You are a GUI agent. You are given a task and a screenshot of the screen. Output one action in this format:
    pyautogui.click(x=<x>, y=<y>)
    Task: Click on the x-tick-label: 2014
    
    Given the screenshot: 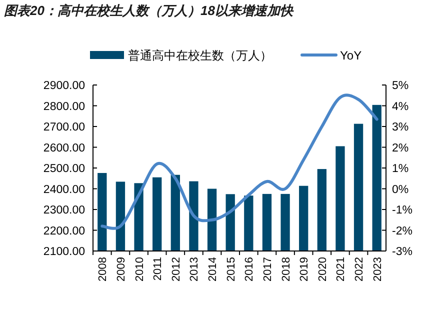 What is the action you would take?
    pyautogui.click(x=213, y=269)
    